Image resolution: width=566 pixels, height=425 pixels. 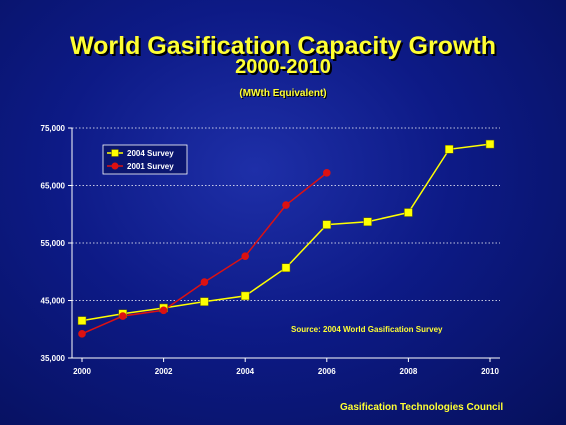 I want to click on y-tick-labels: 35,000 45,000 55,000 65,000 75,000, so click(x=56, y=243).